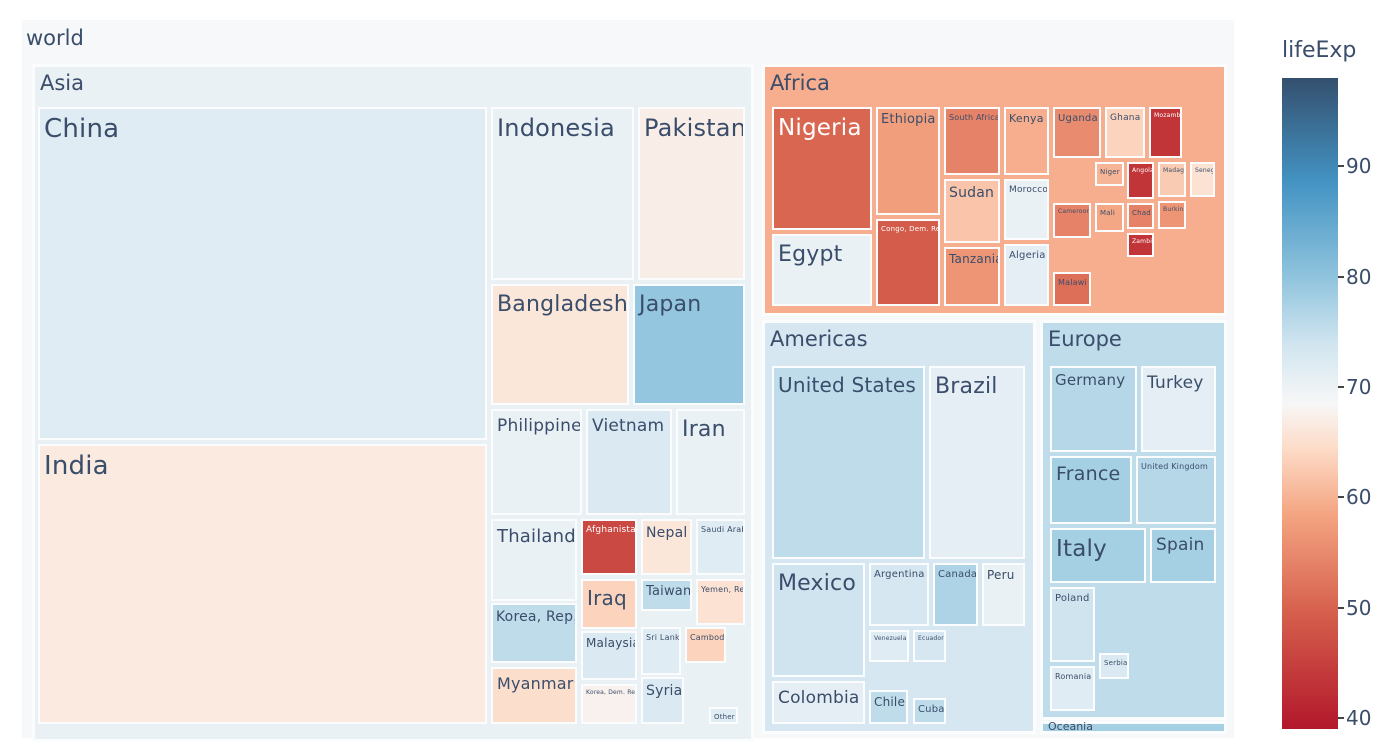 The image size is (1400, 756). Describe the element at coordinates (910, 229) in the screenshot. I see `country-label: Congo, Dem. Rep.` at that location.